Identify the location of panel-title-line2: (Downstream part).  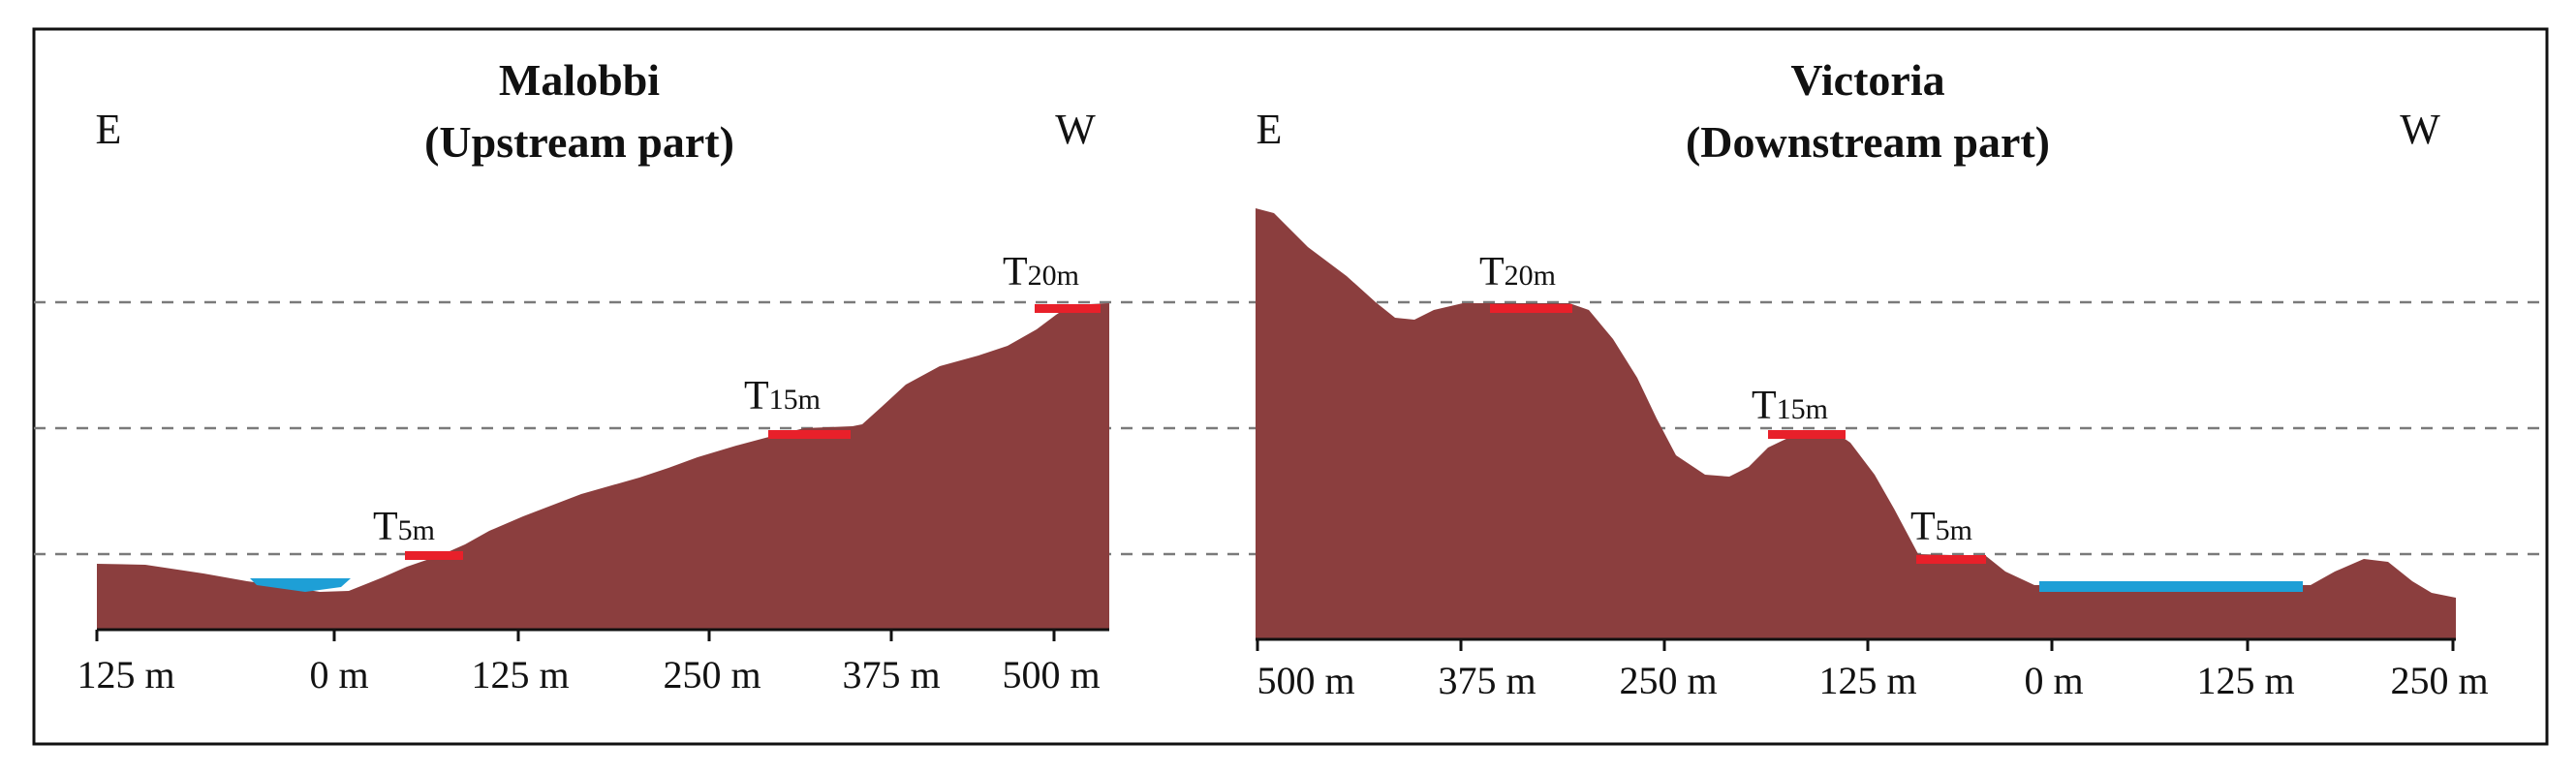
(1868, 142).